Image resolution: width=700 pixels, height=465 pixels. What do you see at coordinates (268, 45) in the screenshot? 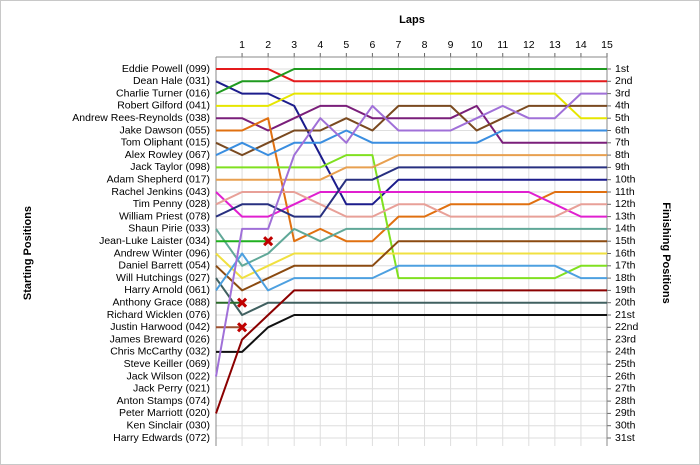
I see `x-tick-label: 2` at bounding box center [268, 45].